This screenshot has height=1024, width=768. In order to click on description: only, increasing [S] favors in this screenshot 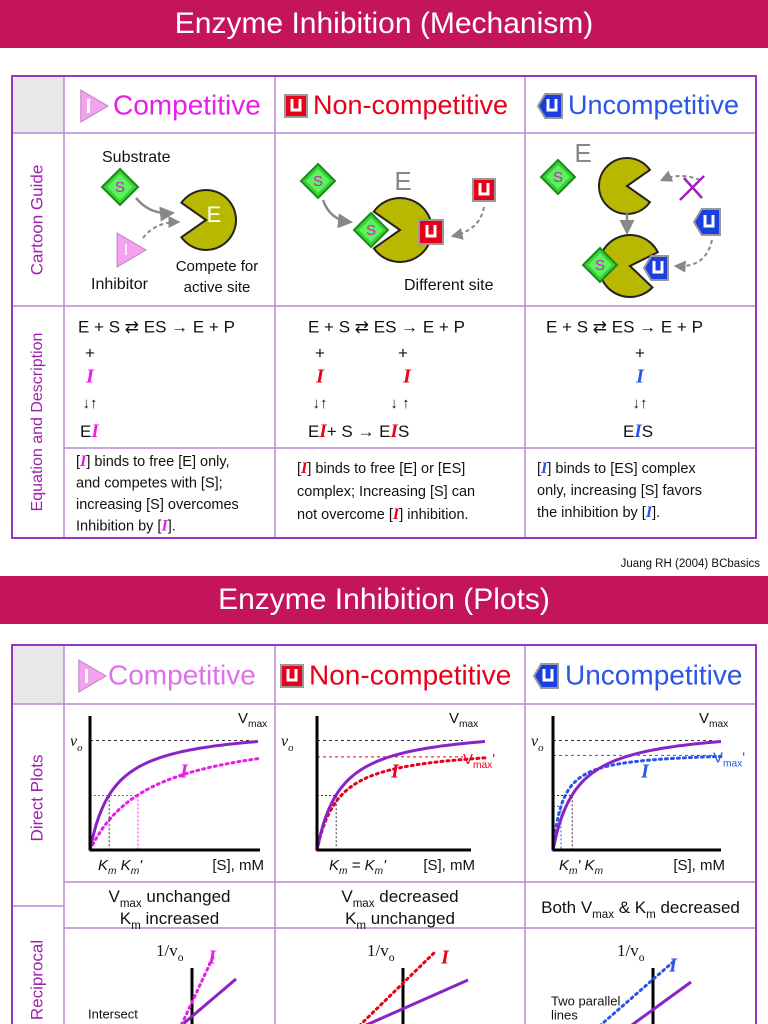, I will do `click(619, 491)`.